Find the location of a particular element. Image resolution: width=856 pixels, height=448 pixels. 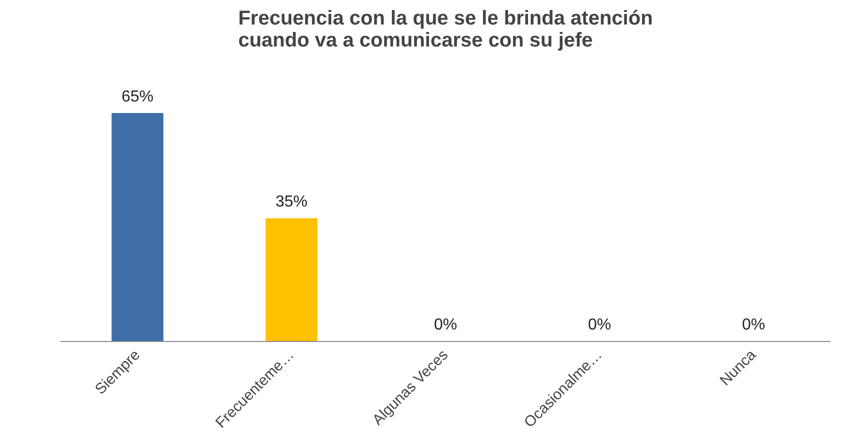

data-label: 35% is located at coordinates (291, 202).